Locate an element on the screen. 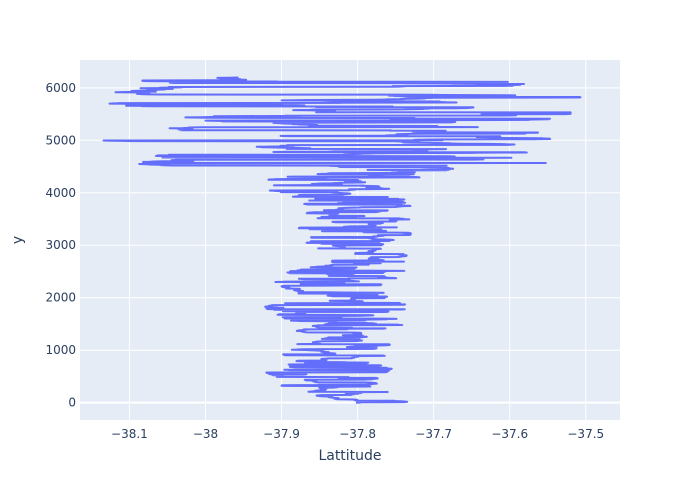 Image resolution: width=700 pixels, height=500 pixels. y-tick-label: 3000 is located at coordinates (60, 245).